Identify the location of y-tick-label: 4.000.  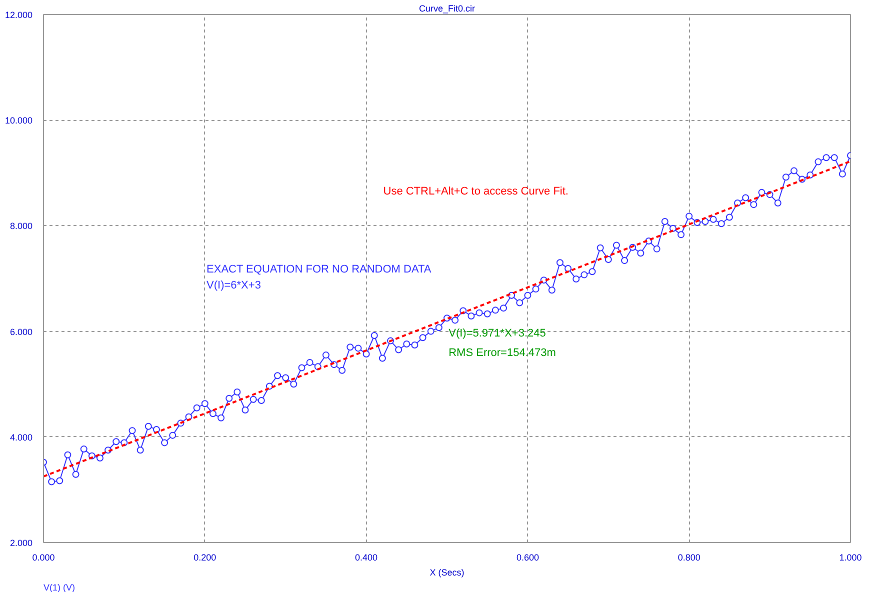
(21, 437).